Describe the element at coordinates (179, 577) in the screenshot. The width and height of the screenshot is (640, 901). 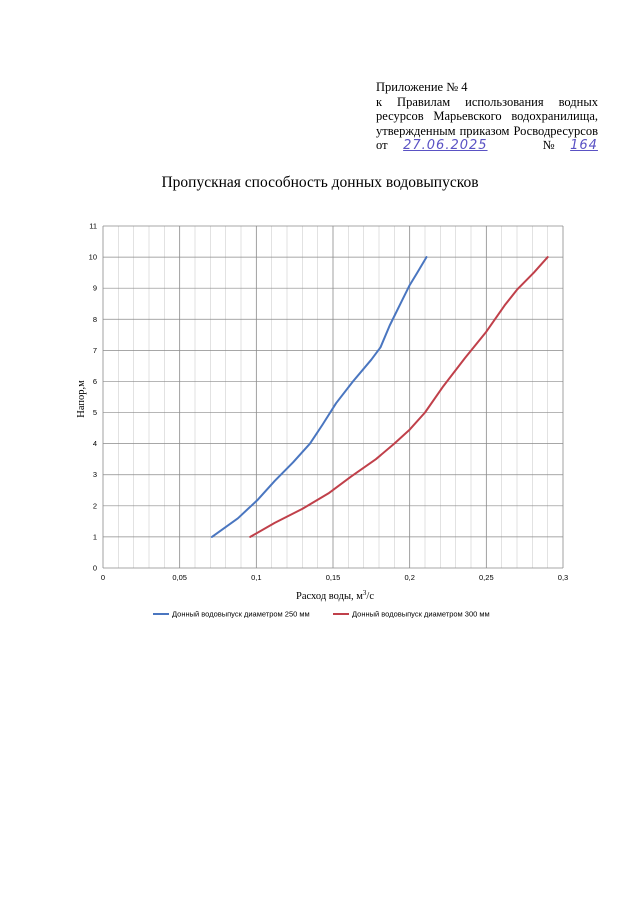
I see `x-tick-label: 0,05` at that location.